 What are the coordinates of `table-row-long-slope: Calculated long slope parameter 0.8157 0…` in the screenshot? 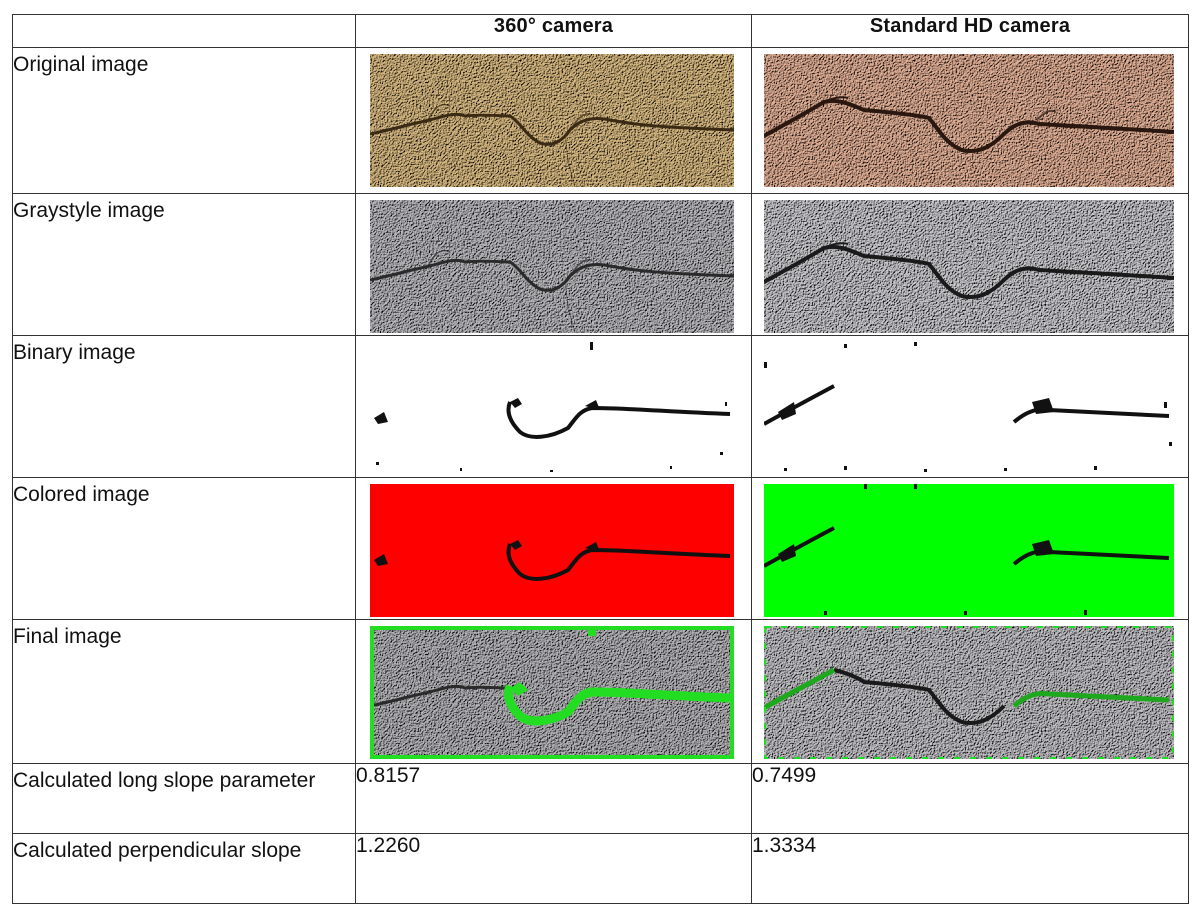 It's located at (600, 798).